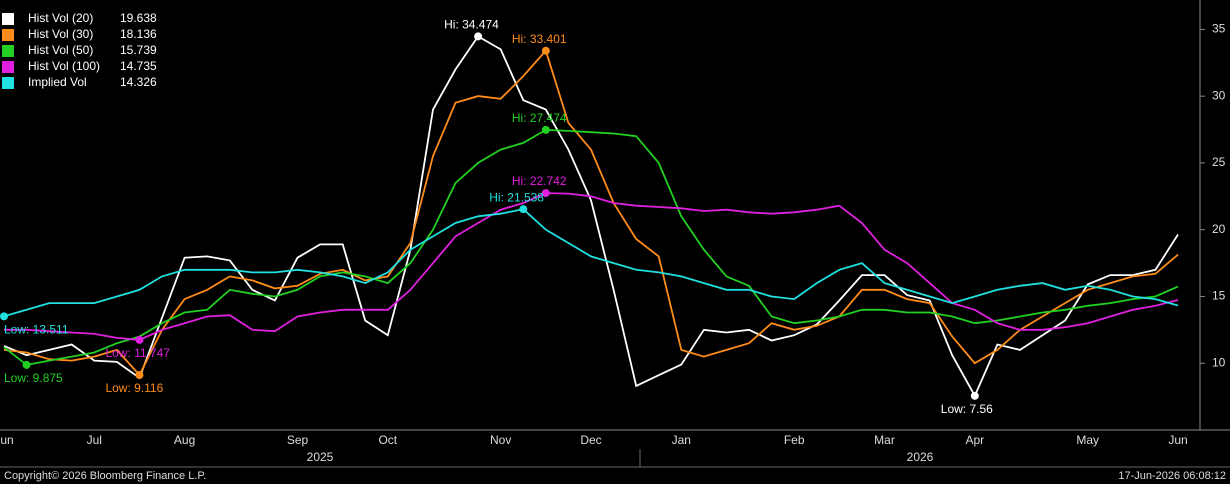  What do you see at coordinates (184, 440) in the screenshot?
I see `x-tick-label: Aug` at bounding box center [184, 440].